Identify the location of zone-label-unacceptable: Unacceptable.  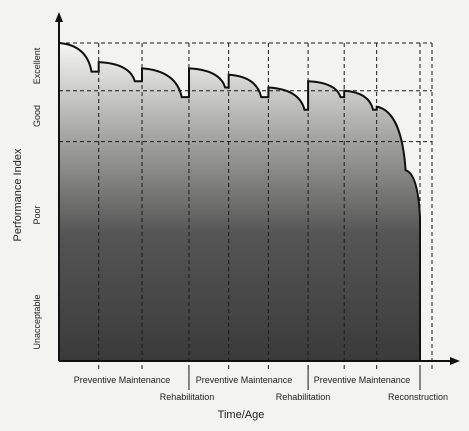
(37, 321).